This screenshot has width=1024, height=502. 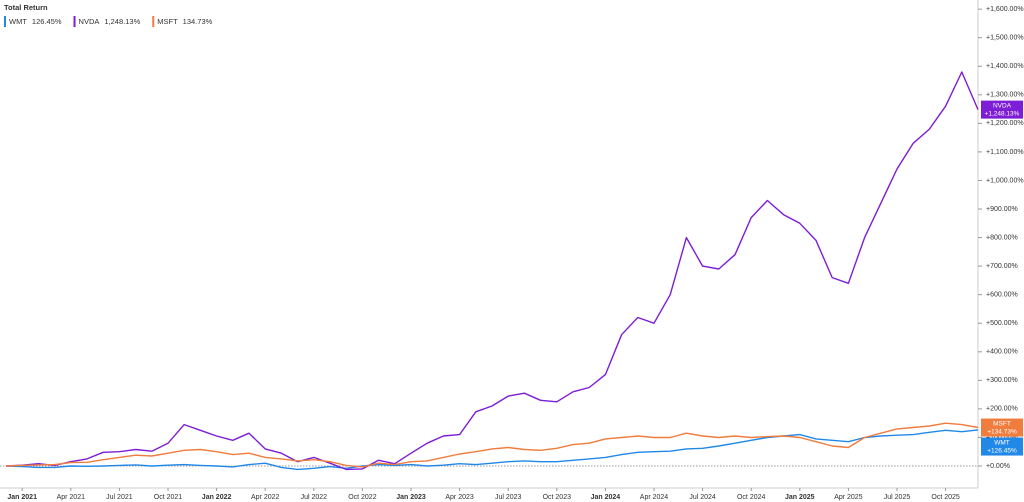 I want to click on x-tick-label: Jan 2021, so click(x=22, y=497).